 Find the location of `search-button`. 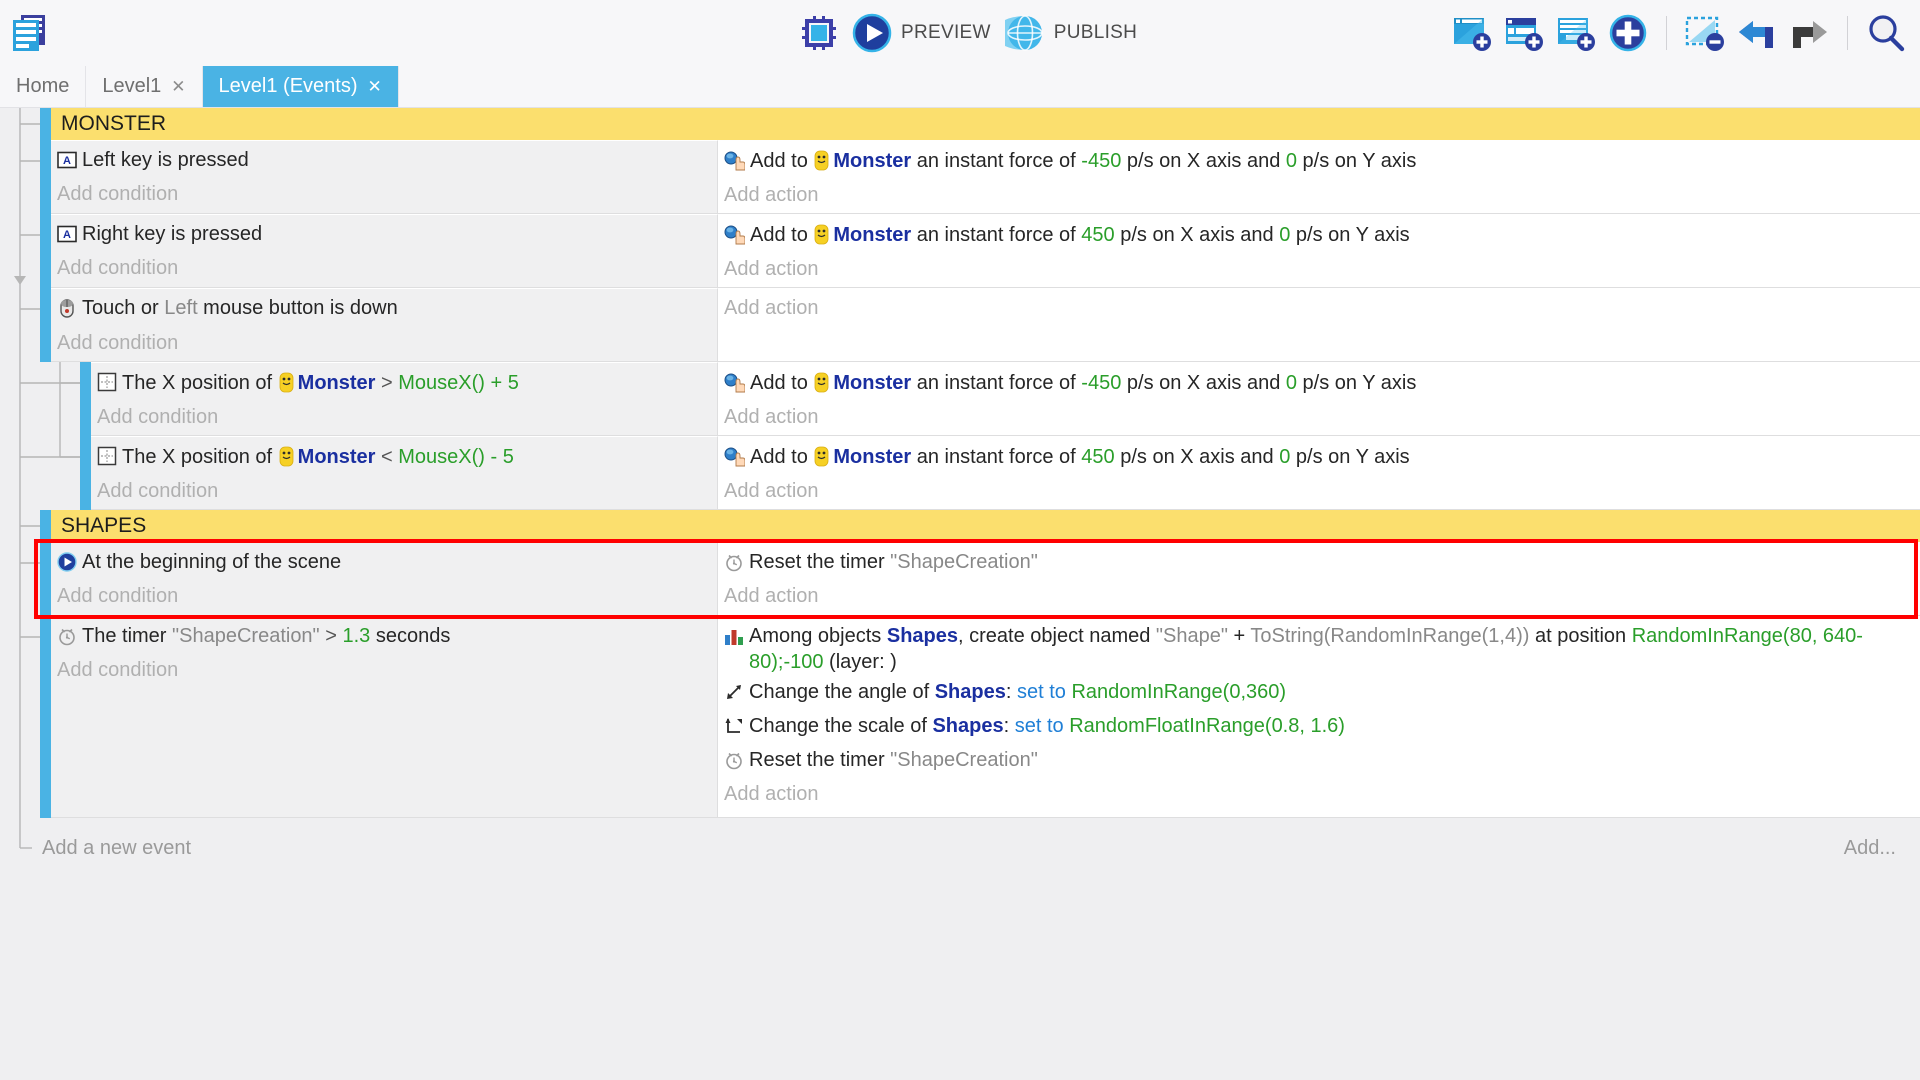

search-button is located at coordinates (1886, 33).